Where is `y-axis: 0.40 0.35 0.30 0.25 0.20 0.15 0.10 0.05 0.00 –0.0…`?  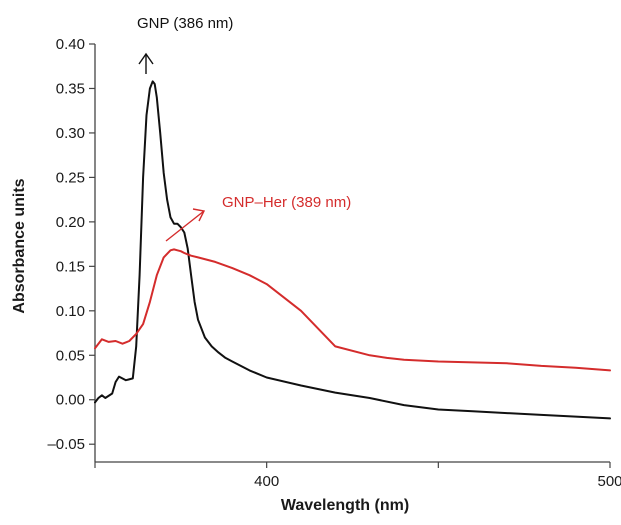
y-axis: 0.40 0.35 0.30 0.25 0.20 0.15 0.10 0.05 0.00 –0.0… is located at coordinates (71, 249).